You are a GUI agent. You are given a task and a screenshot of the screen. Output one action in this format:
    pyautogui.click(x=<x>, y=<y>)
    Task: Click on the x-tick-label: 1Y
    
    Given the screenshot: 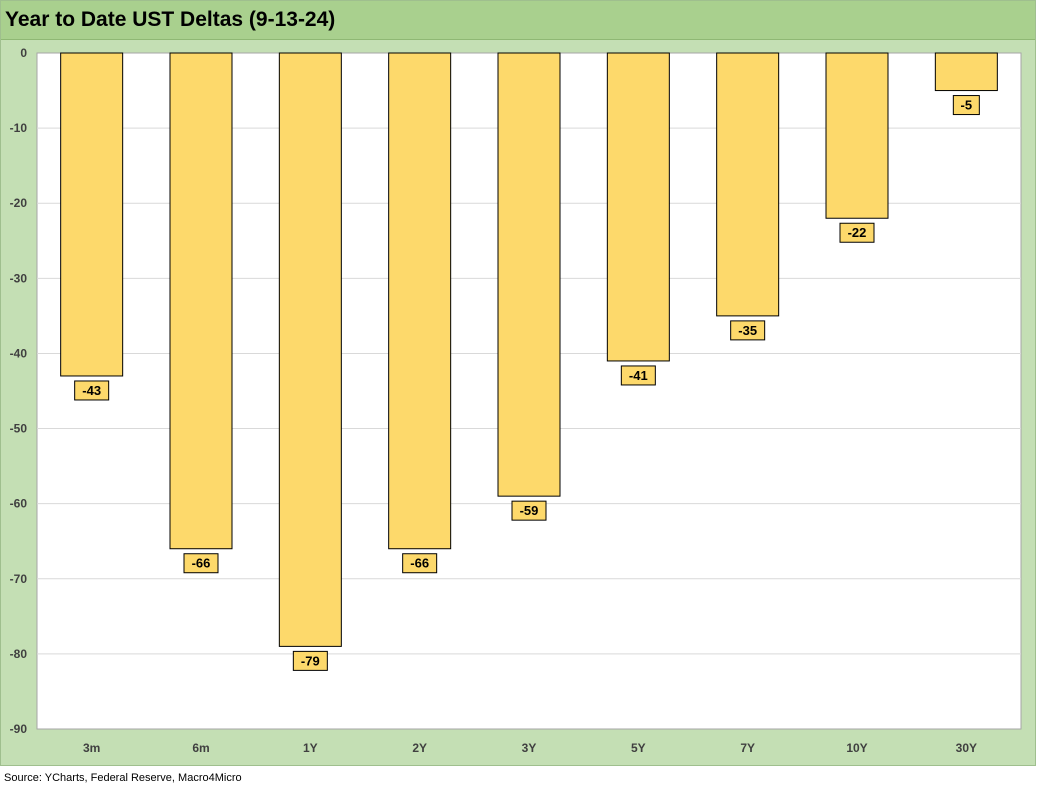 What is the action you would take?
    pyautogui.click(x=310, y=748)
    